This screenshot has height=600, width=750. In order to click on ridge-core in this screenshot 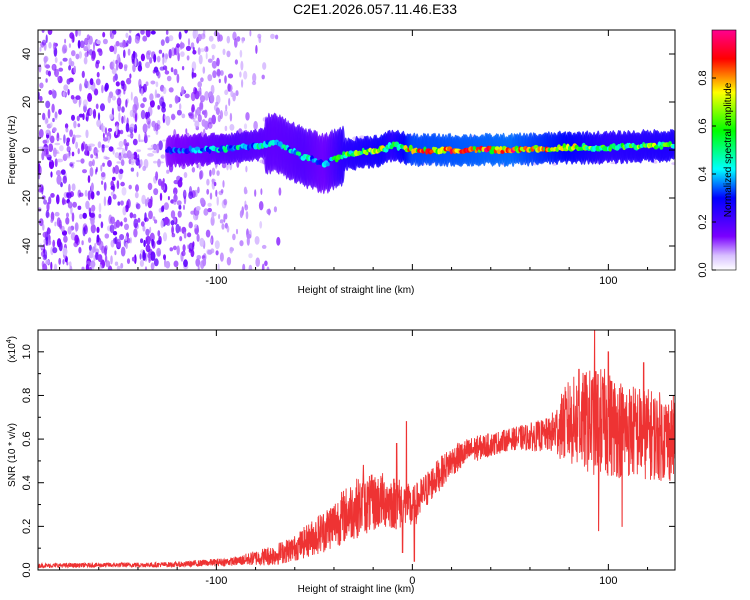, I will do `click(342, 157)`.